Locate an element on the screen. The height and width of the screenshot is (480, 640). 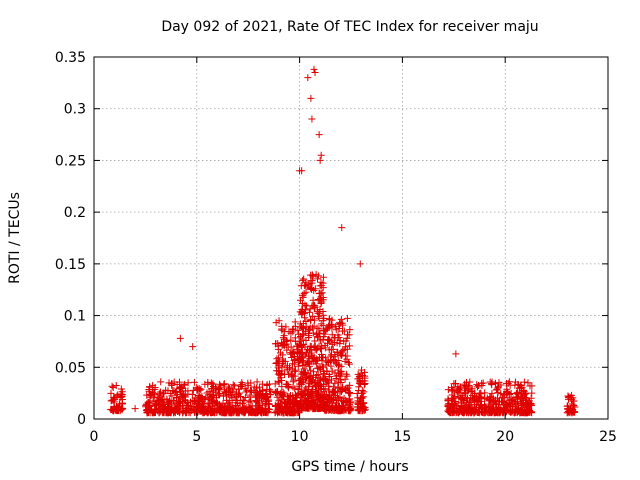
x-tick-label: 0 is located at coordinates (94, 437).